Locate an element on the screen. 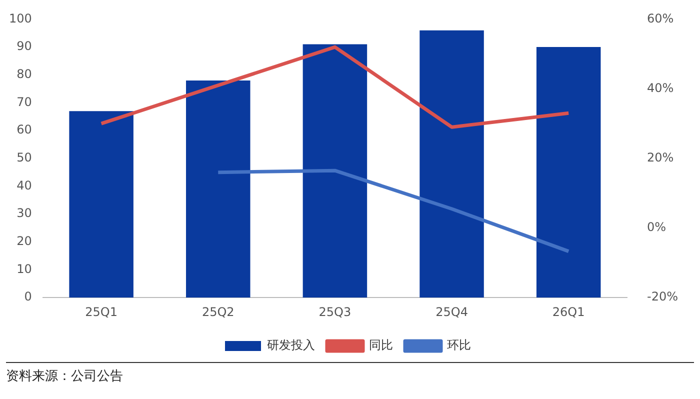 This screenshot has height=399, width=700. y2-tick-label: 60% is located at coordinates (660, 18).